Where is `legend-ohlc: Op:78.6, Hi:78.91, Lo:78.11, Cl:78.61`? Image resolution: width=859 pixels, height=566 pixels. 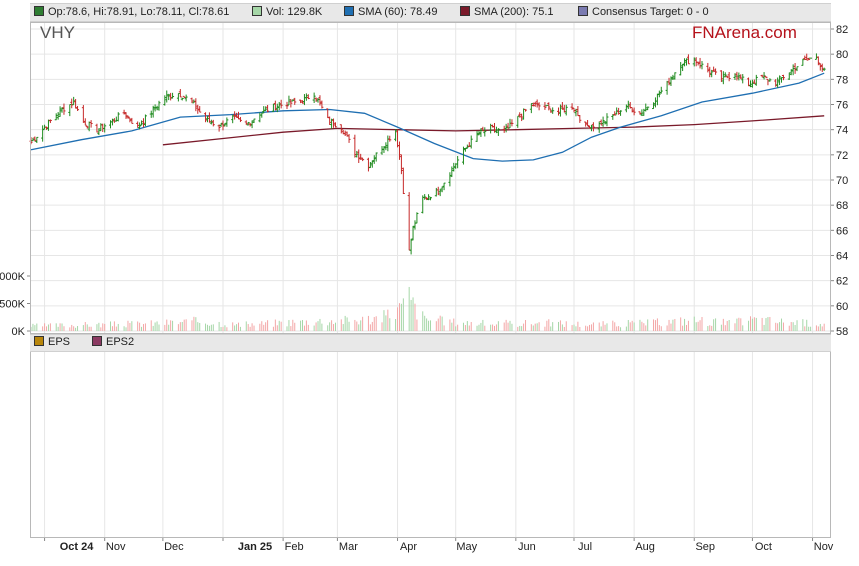 legend-ohlc: Op:78.6, Hi:78.91, Lo:78.11, Cl:78.61 is located at coordinates (131, 12).